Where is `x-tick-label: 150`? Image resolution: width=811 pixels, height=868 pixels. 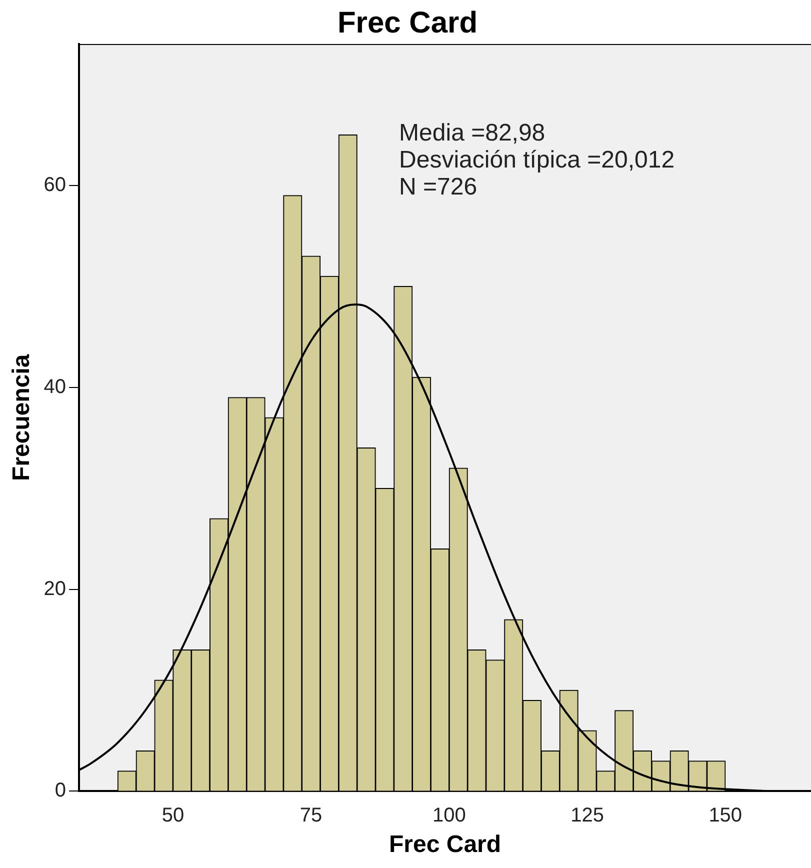 x-tick-label: 150 is located at coordinates (725, 815).